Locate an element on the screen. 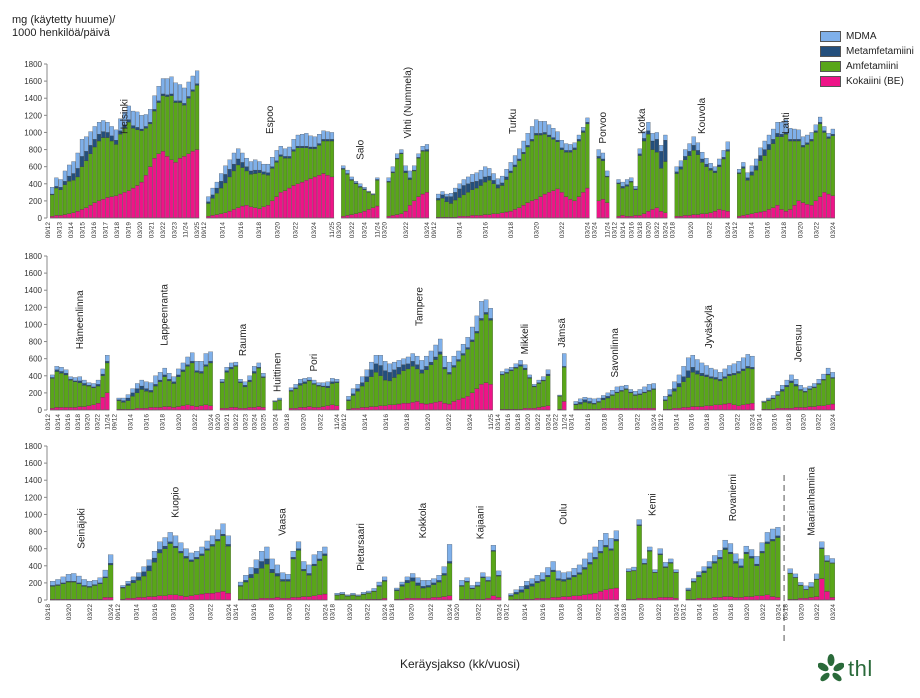  x-tick-label: 03/22 is located at coordinates (710, 230).